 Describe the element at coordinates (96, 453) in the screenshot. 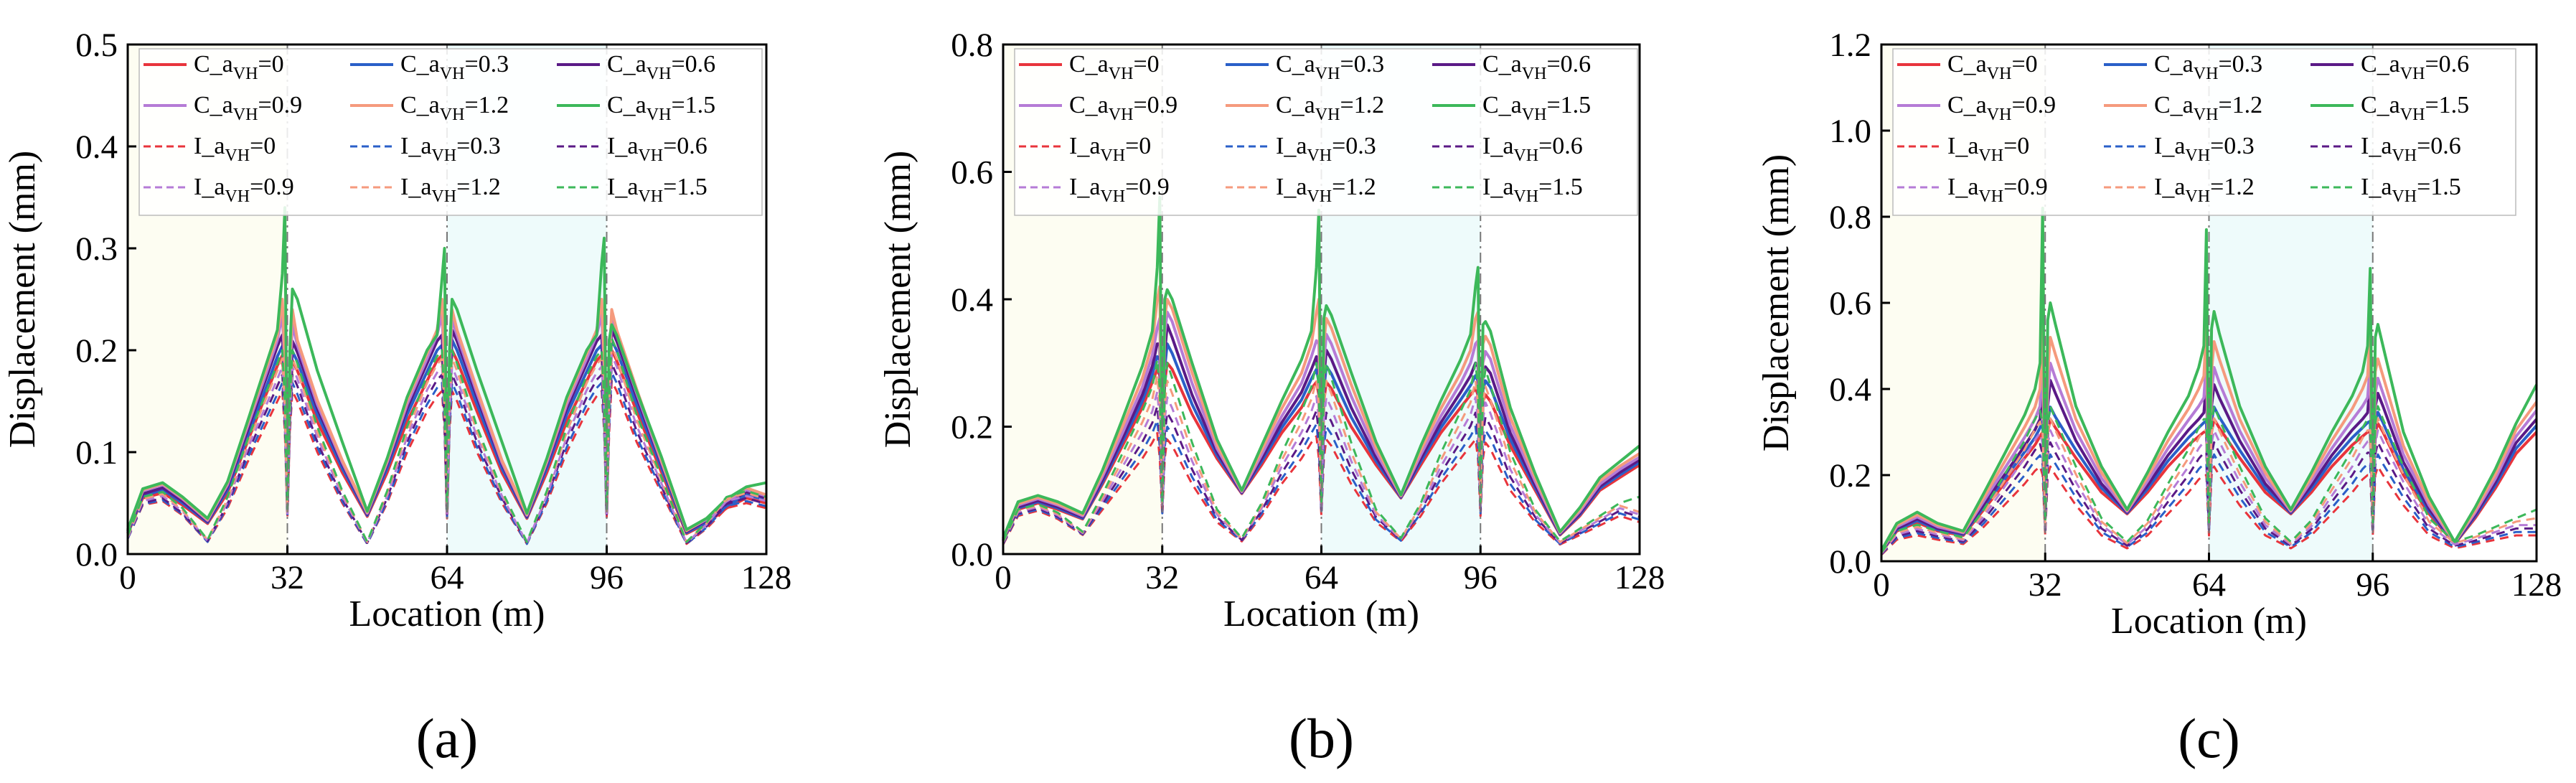

I see `y-tick-label: 0.1` at that location.